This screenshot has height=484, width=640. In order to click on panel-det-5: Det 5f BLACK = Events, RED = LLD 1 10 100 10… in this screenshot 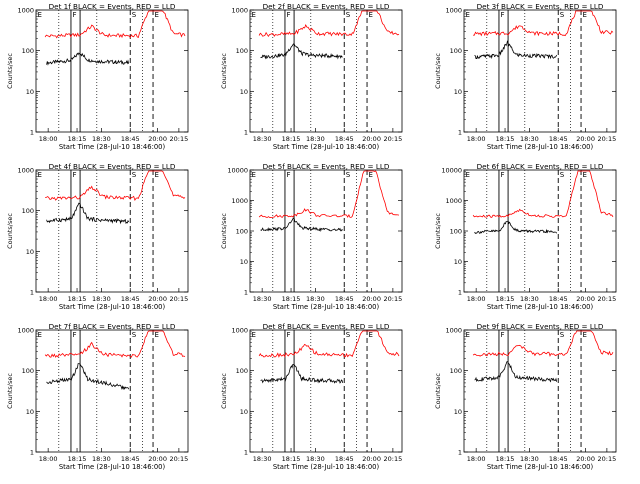, I will do `click(311, 236)`.